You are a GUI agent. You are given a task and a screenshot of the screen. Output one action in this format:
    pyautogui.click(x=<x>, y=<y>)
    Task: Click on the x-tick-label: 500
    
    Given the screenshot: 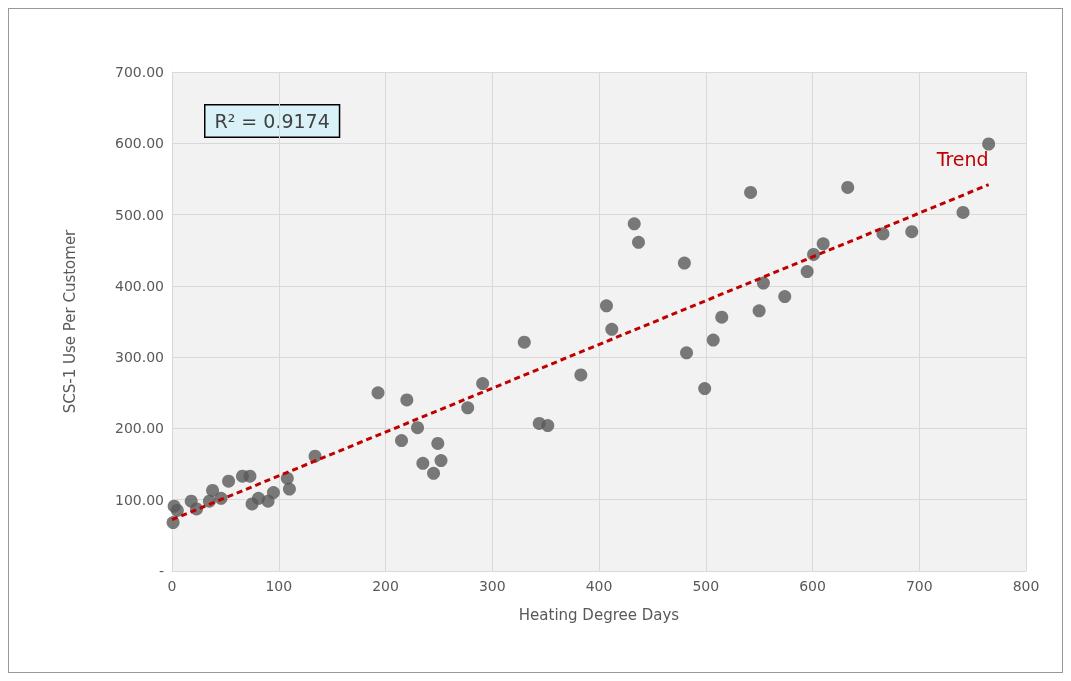 What is the action you would take?
    pyautogui.click(x=706, y=586)
    